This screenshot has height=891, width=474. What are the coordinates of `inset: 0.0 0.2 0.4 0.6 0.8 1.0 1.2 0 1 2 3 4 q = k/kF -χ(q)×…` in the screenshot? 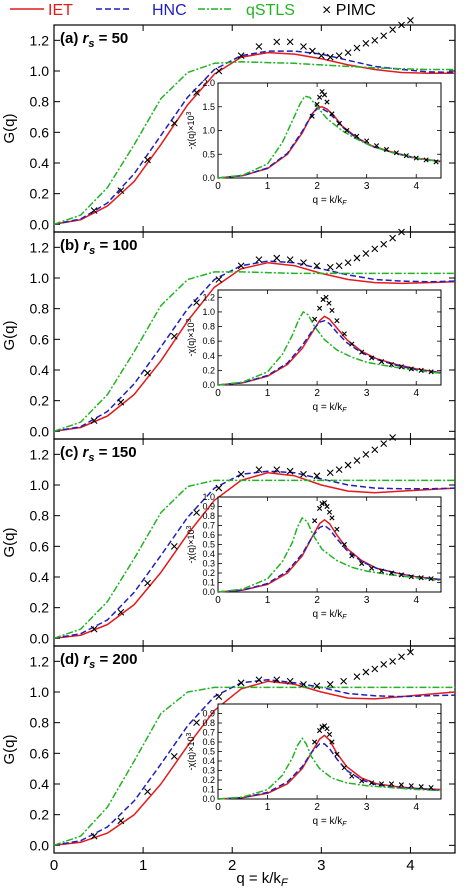 It's located at (314, 351).